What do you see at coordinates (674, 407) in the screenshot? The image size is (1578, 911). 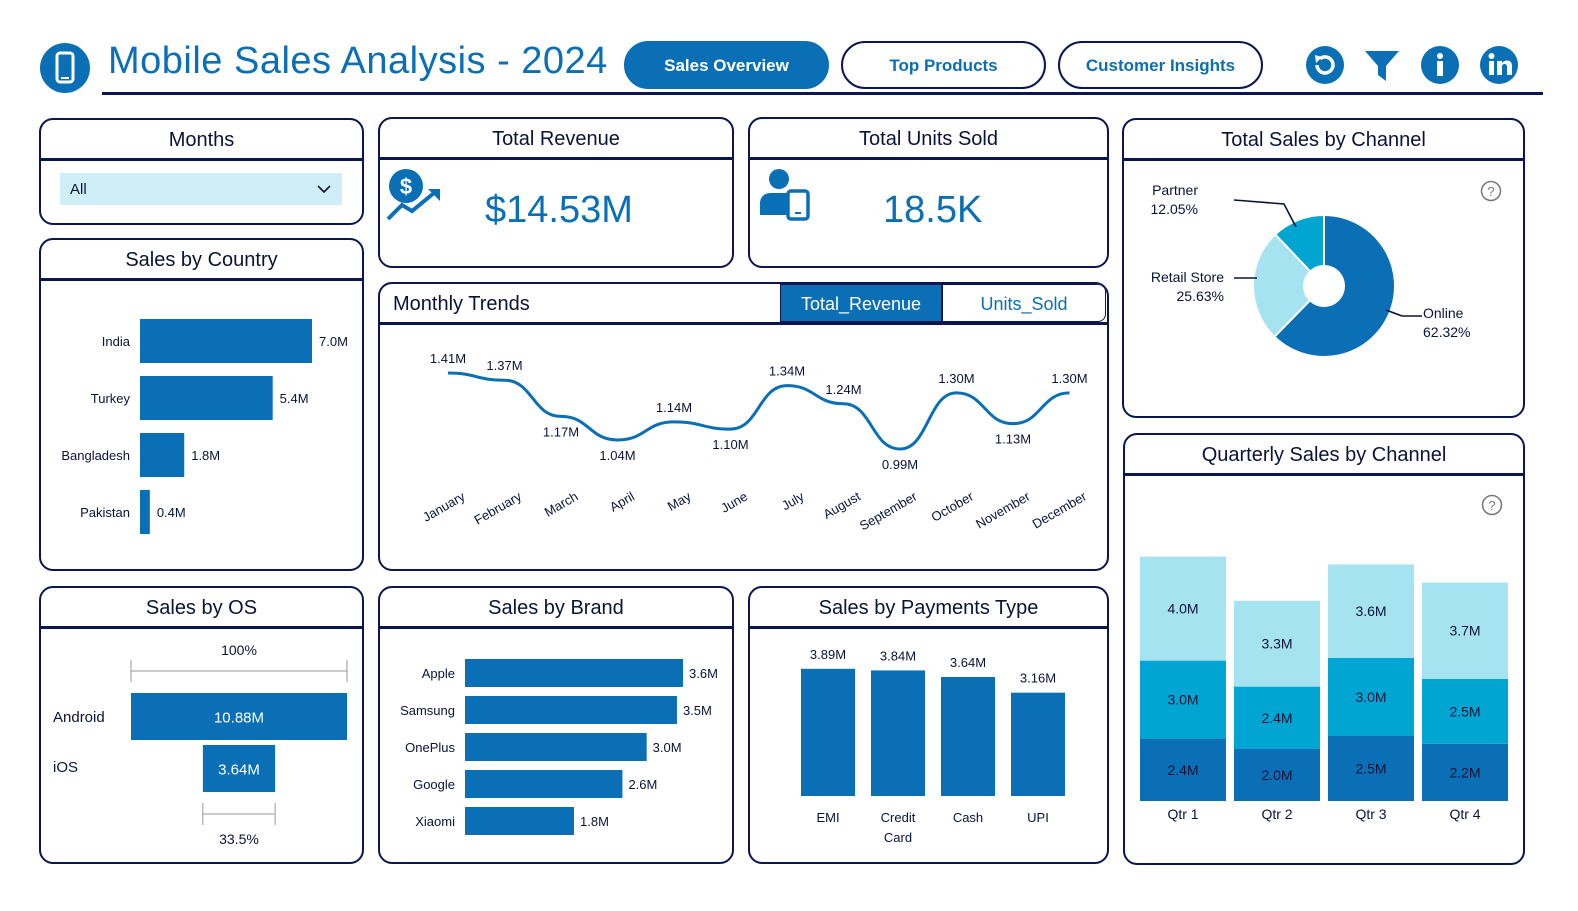 I see `data-label: 1.14M` at bounding box center [674, 407].